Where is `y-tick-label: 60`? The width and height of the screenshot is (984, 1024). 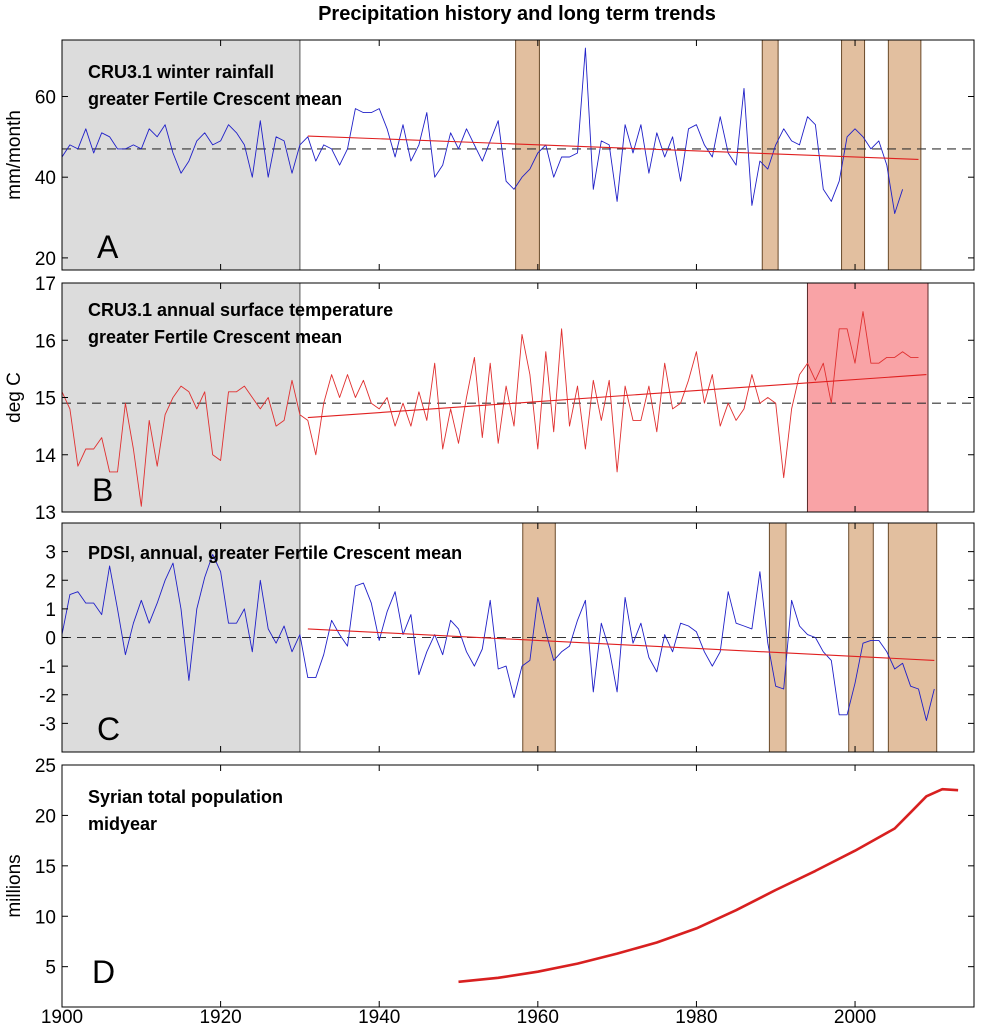
y-tick-label: 60 is located at coordinates (45, 97).